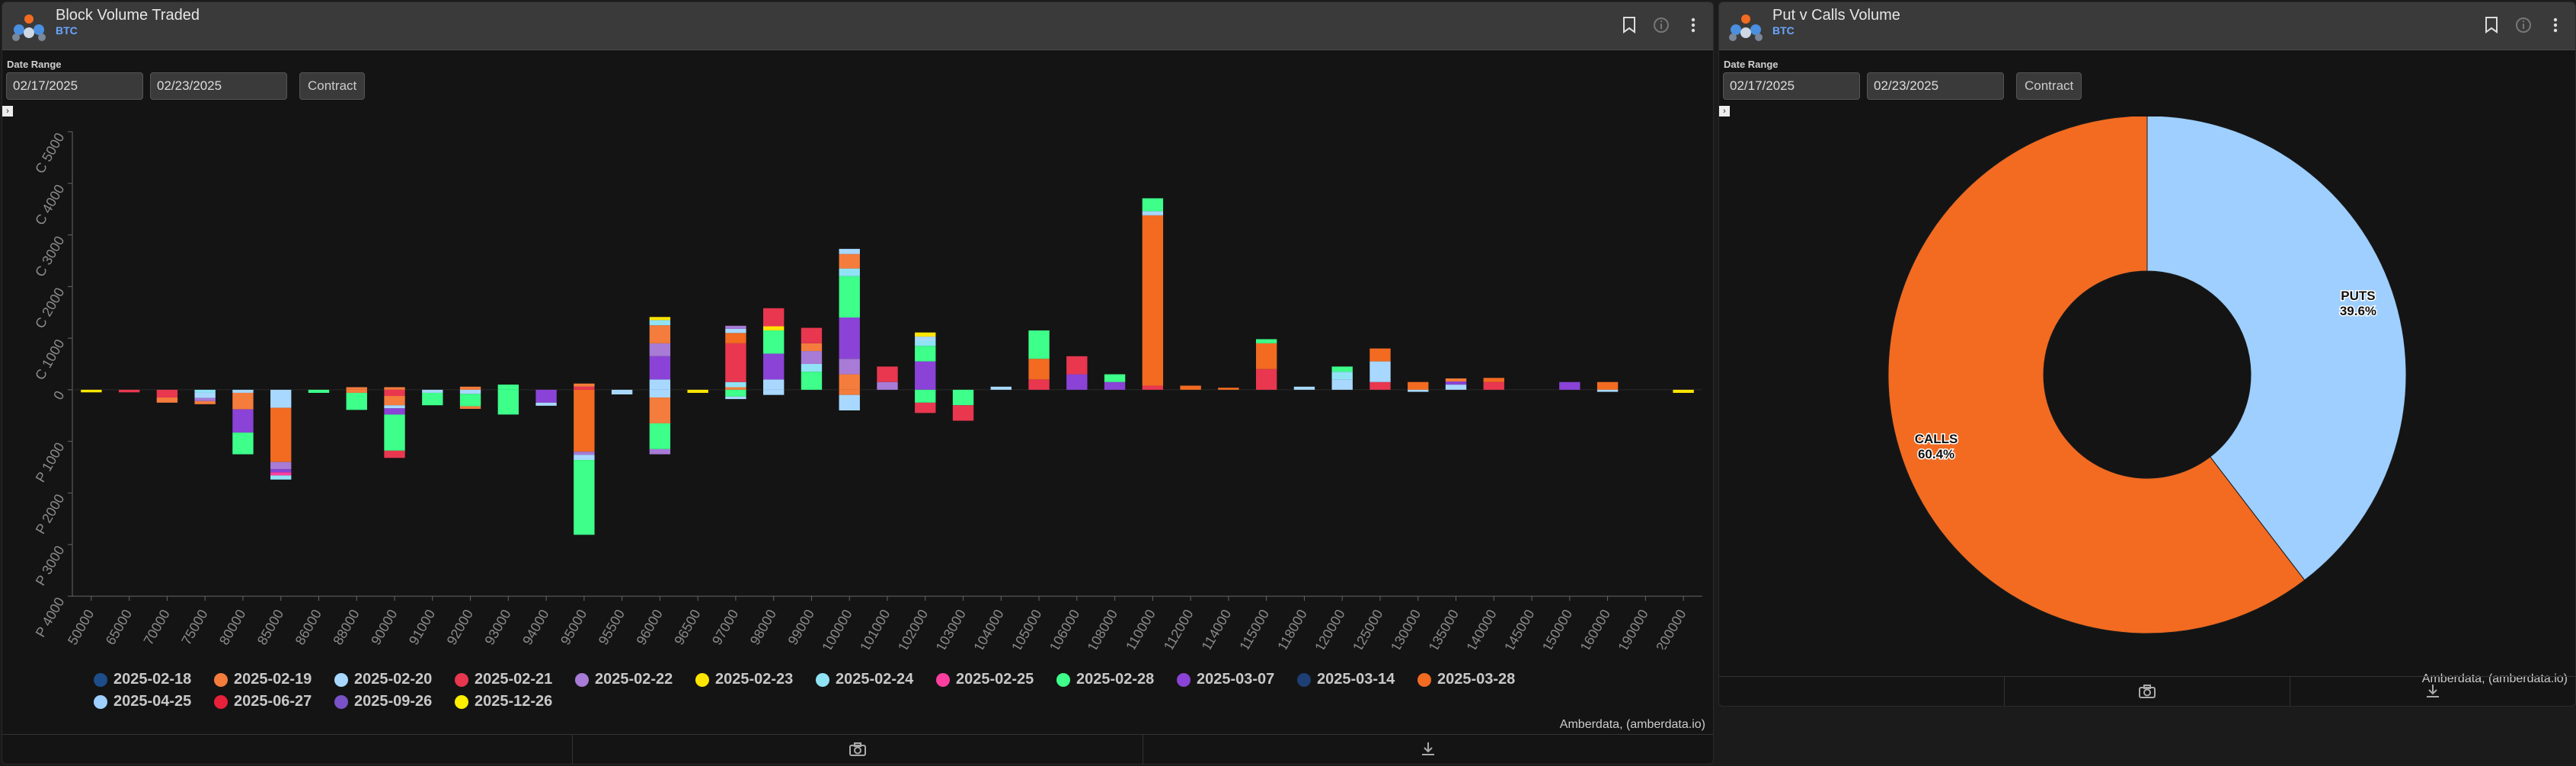 This screenshot has width=2576, height=766. I want to click on legend-item: 2025-02-19, so click(274, 679).